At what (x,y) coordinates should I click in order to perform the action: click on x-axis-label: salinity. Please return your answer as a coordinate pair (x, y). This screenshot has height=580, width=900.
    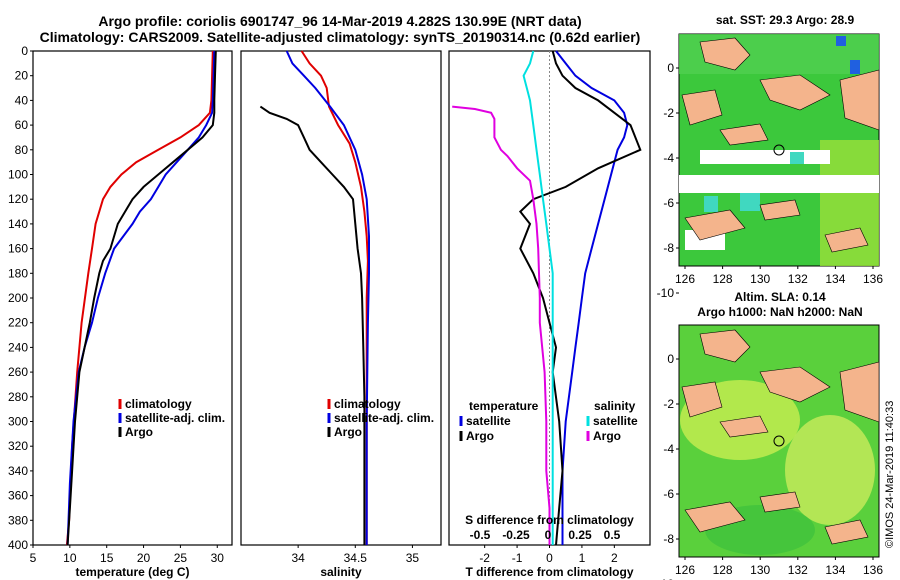
    Looking at the image, I should click on (341, 572).